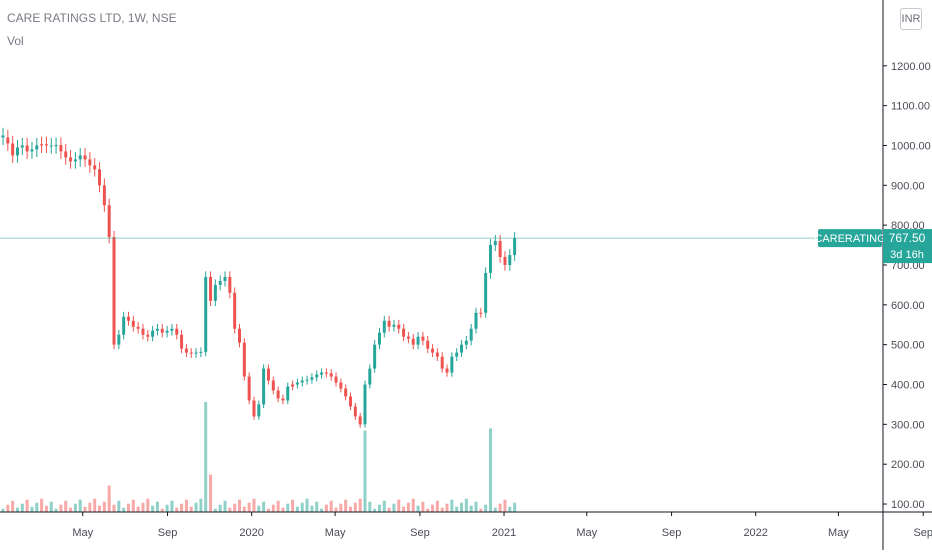  I want to click on y-tick-label: 400.00, so click(908, 386).